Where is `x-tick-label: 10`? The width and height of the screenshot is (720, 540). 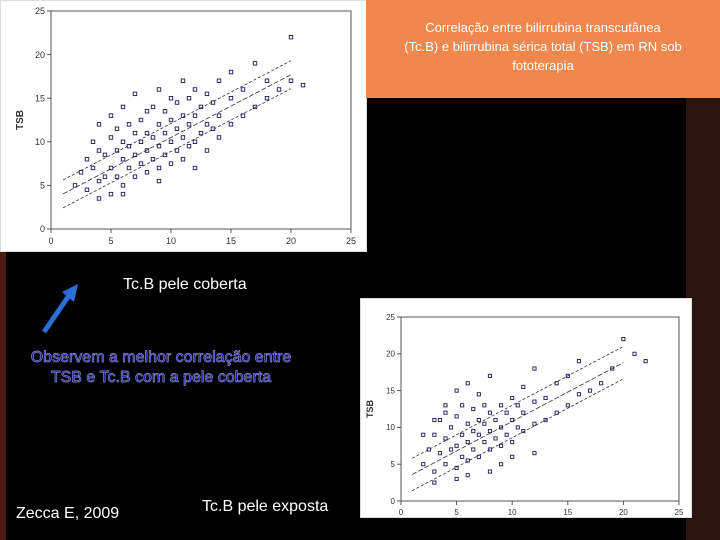 x-tick-label: 10 is located at coordinates (171, 241).